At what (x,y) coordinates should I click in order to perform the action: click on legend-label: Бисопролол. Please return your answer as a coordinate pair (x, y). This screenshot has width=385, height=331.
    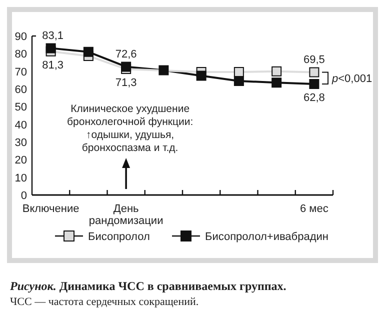
    Looking at the image, I should click on (119, 237).